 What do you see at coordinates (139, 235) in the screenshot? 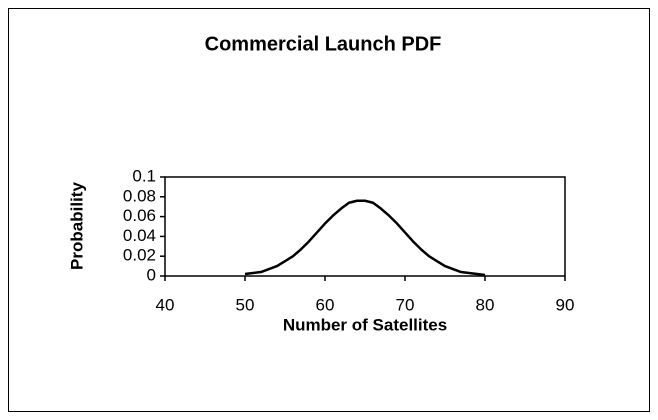
I see `y-tick-label: 0.04` at bounding box center [139, 235].